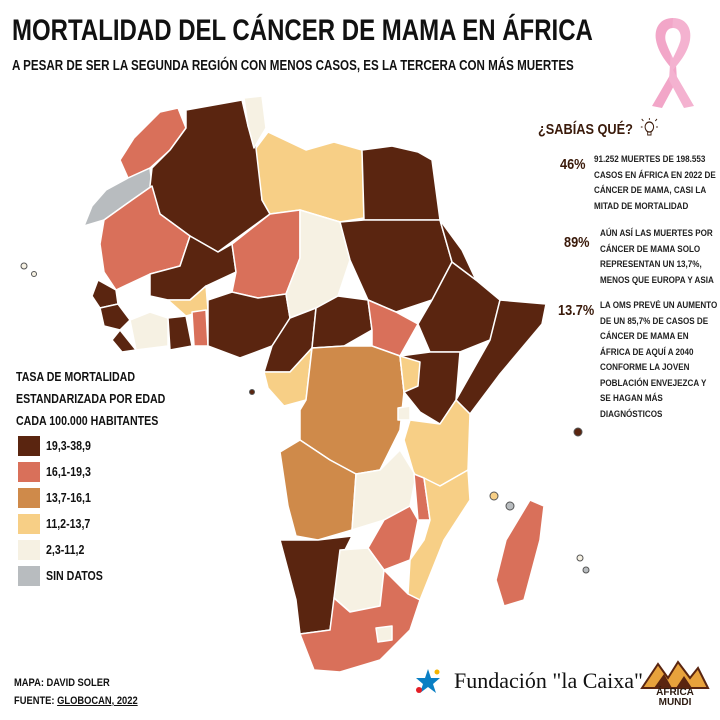 The height and width of the screenshot is (720, 720). Describe the element at coordinates (649, 127) in the screenshot. I see `lightbulb-icon` at that location.